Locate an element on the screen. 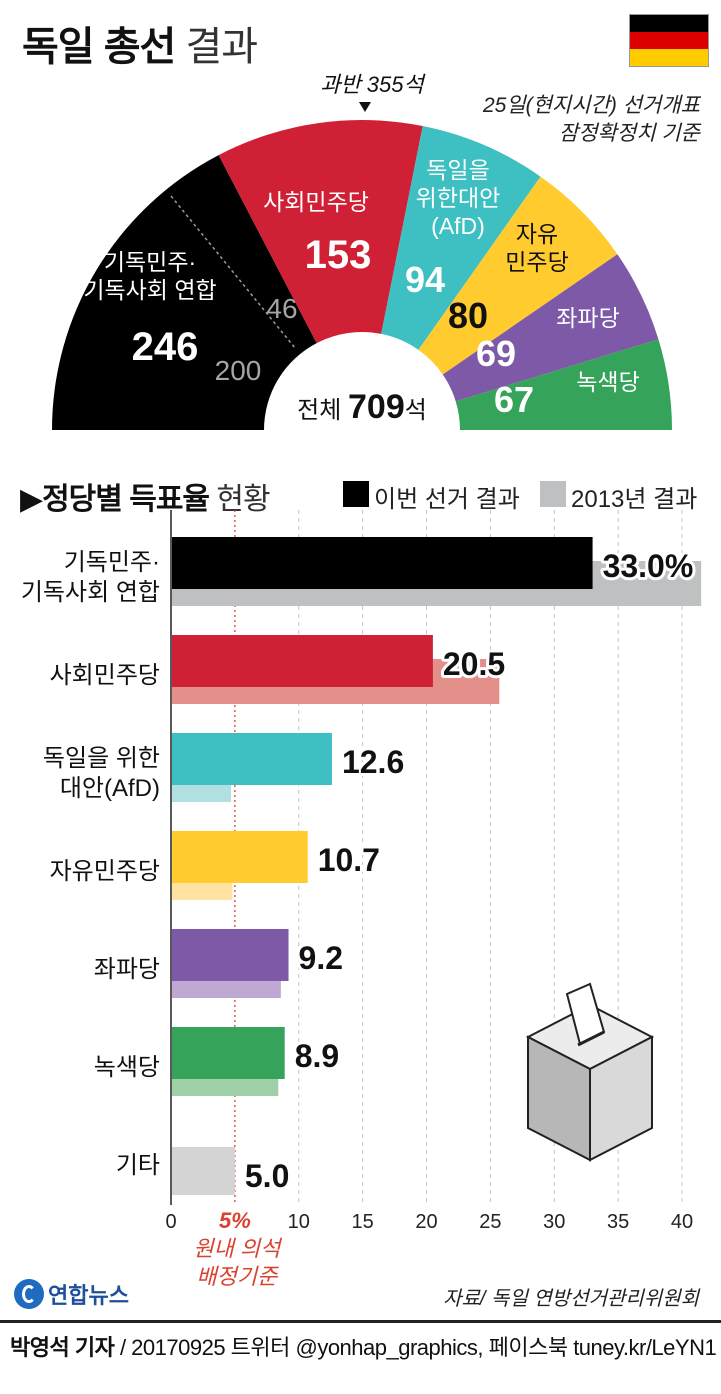 This screenshot has width=721, height=1394. total-seats-label: 전체 709석 is located at coordinates (362, 407).